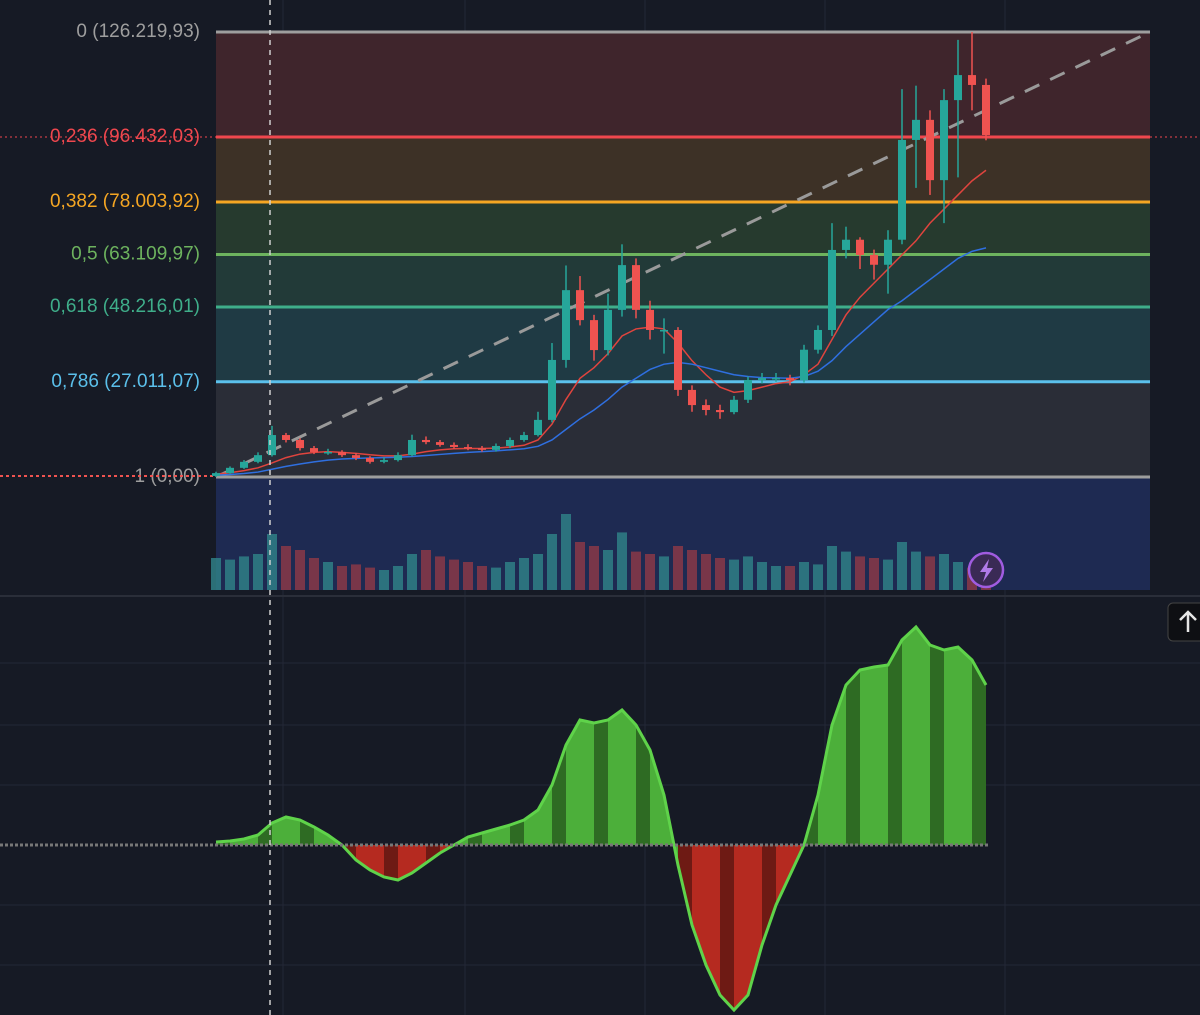  What do you see at coordinates (601, 552) in the screenshot?
I see `volume` at bounding box center [601, 552].